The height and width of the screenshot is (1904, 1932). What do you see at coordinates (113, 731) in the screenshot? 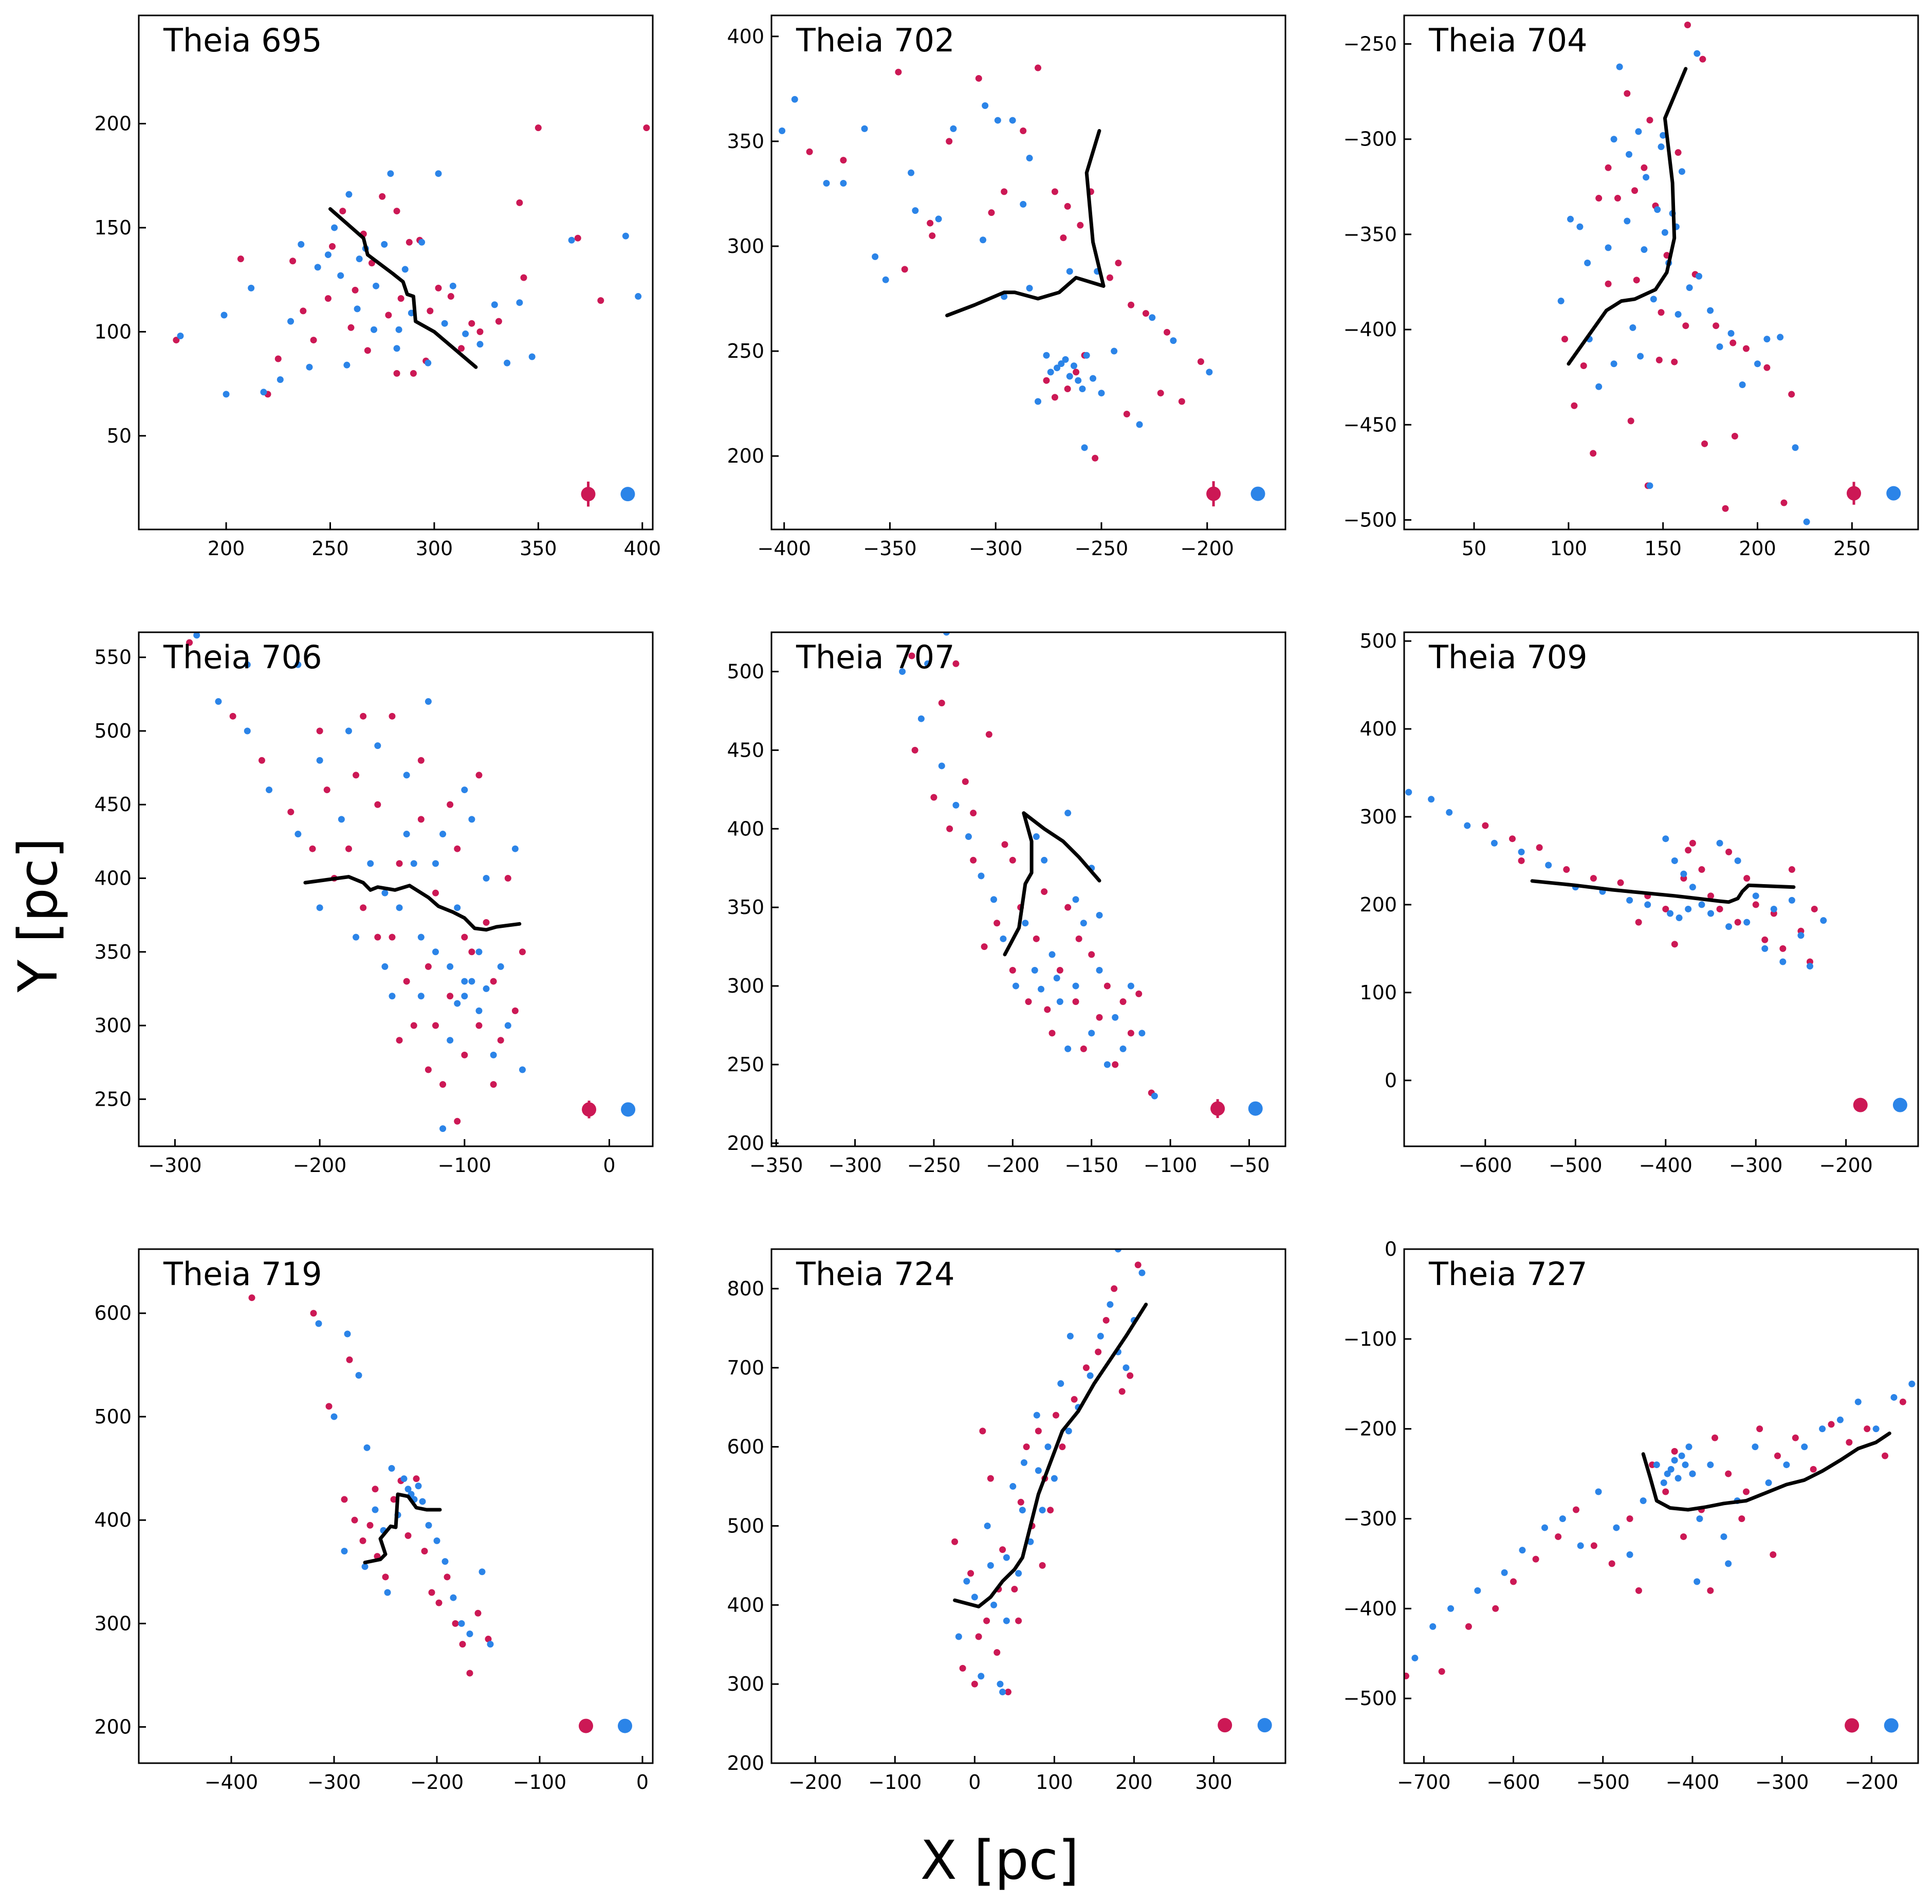
I see `y-tick-label: 500` at bounding box center [113, 731].